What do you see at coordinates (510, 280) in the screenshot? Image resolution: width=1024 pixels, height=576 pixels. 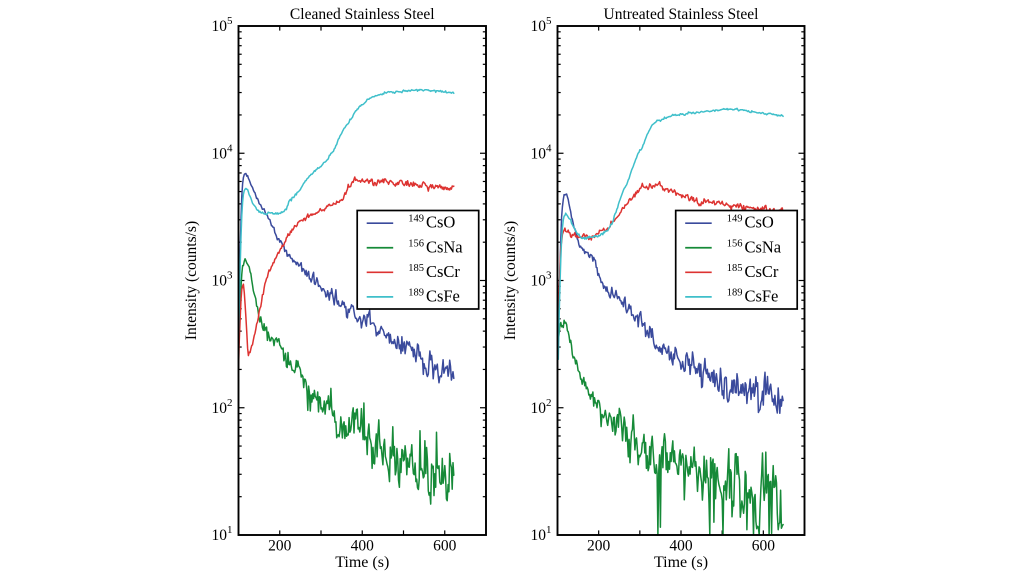 I see `y-axis-label-right: Intensity (counts/s)` at bounding box center [510, 280].